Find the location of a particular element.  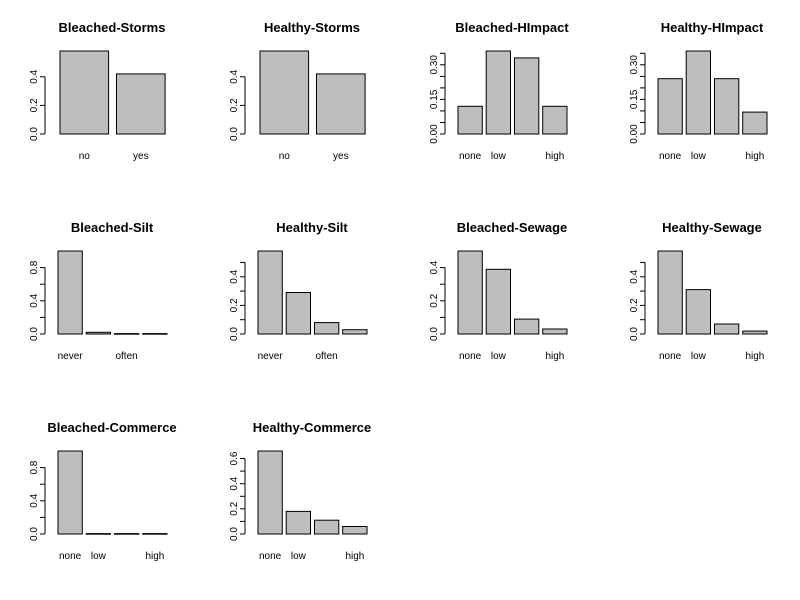

panel-bleached-silt: Bleached-Silt never often 0.0 0.4 0.8 is located at coordinates (98, 291).